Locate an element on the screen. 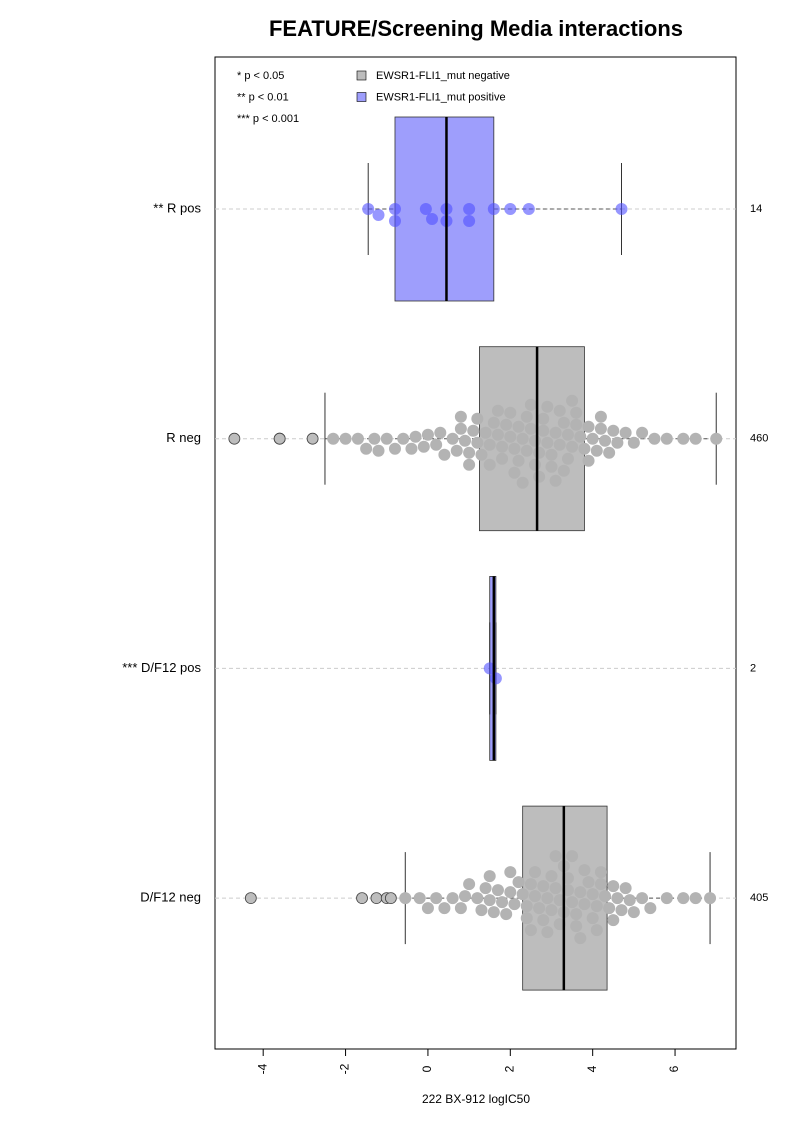 The height and width of the screenshot is (1122, 793). legend-note: *** p < 0.001 is located at coordinates (268, 119).